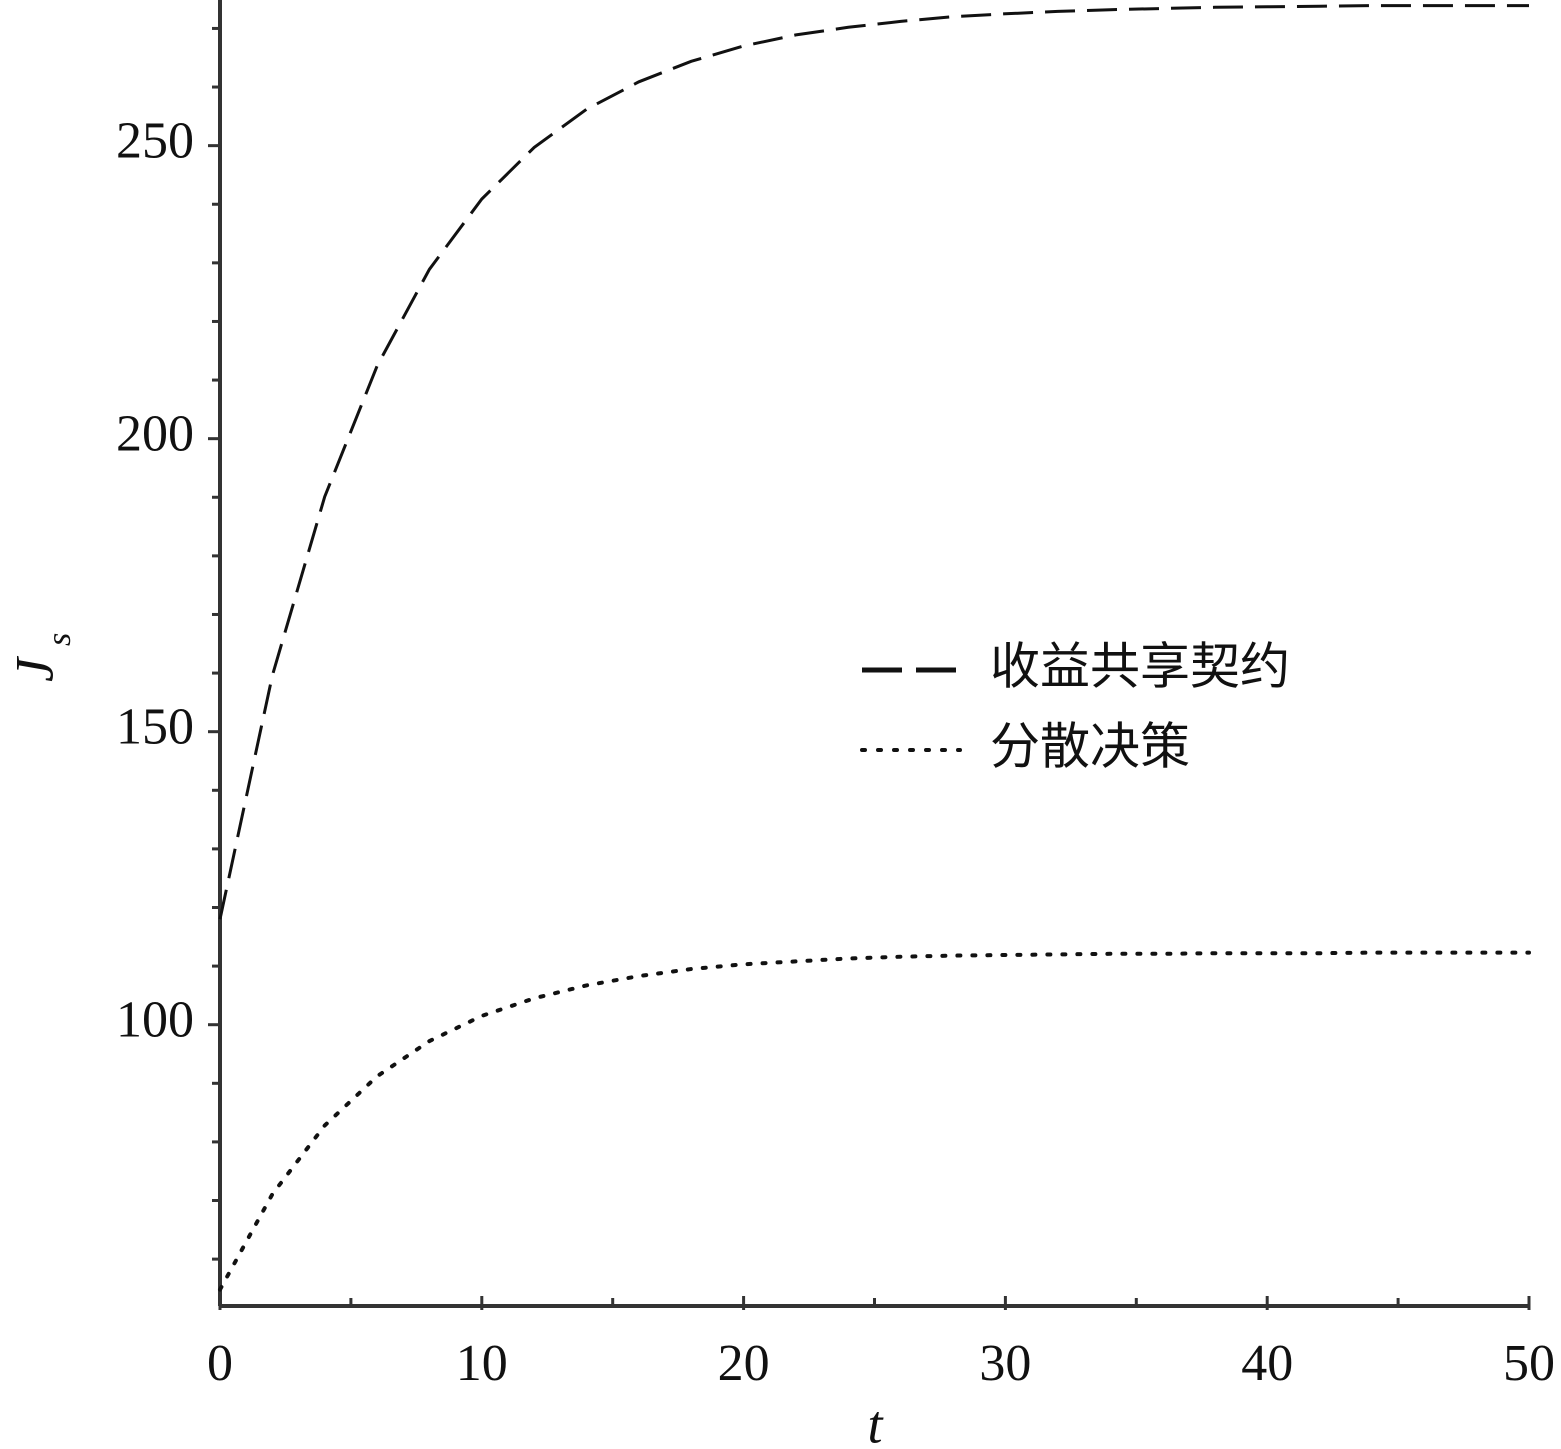 The image size is (1561, 1449). What do you see at coordinates (1005, 1363) in the screenshot?
I see `x-tick-label: 30` at bounding box center [1005, 1363].